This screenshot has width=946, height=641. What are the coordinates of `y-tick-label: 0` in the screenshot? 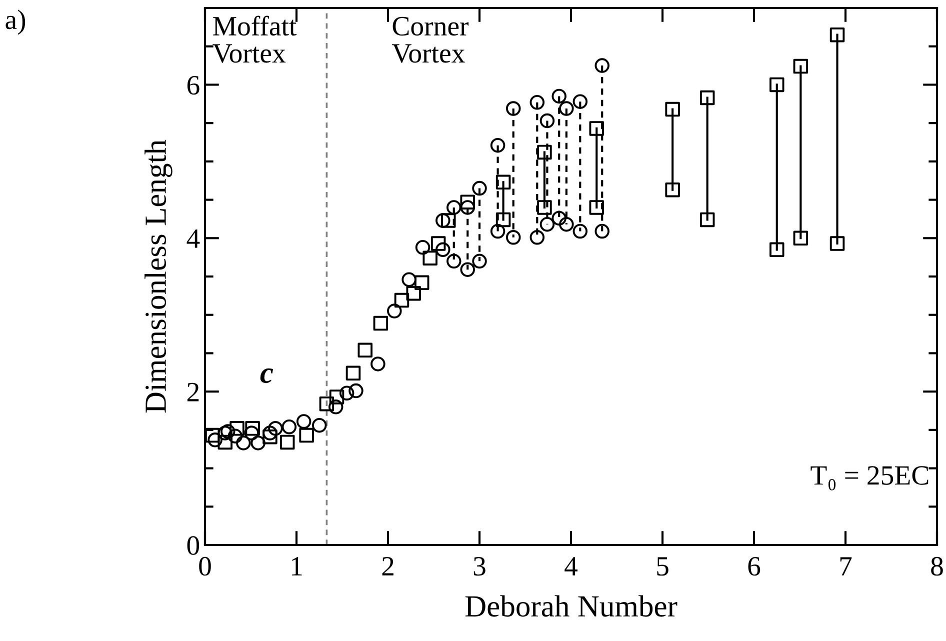 It's located at (193, 545).